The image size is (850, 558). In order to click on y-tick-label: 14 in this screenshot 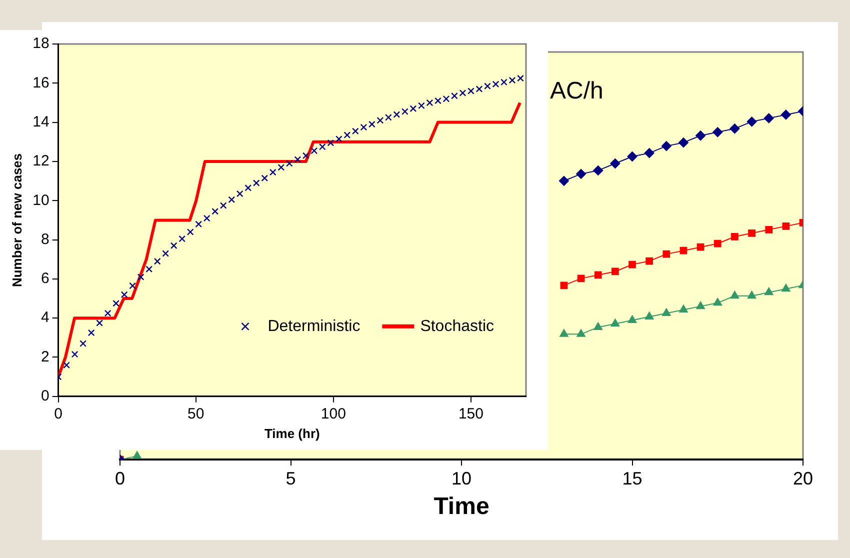, I will do `click(41, 121)`.